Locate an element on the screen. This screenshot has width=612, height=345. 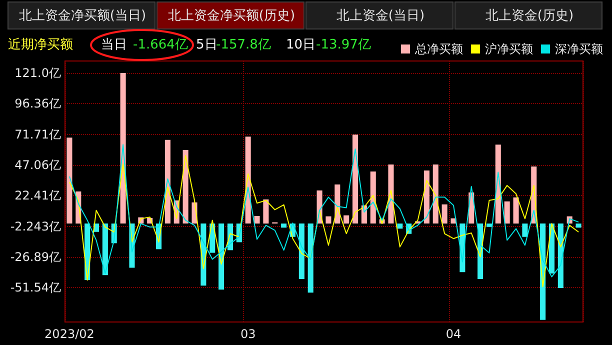
text: 5日 is located at coordinates (207, 45).